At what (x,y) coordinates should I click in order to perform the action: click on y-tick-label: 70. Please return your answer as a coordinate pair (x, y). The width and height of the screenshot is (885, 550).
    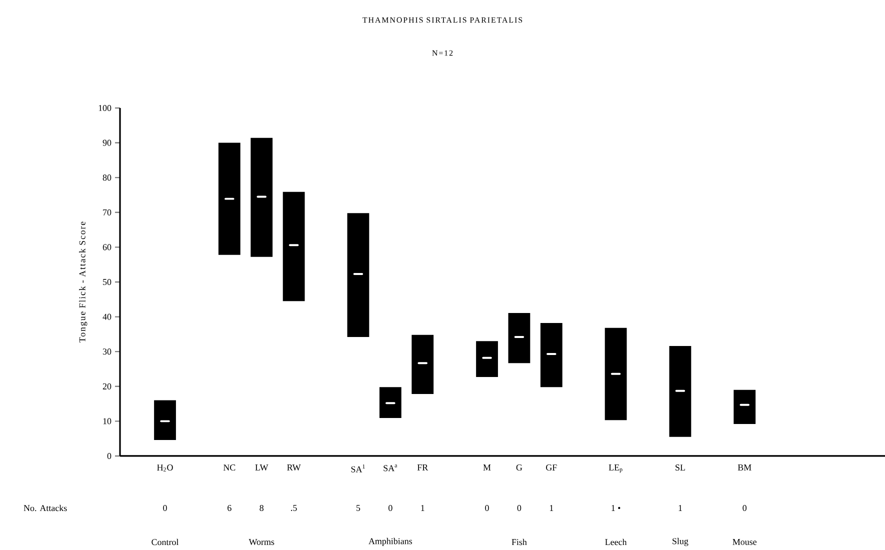
    Looking at the image, I should click on (107, 212).